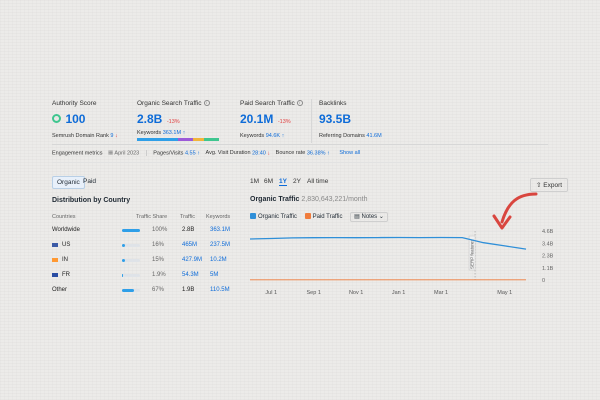 This screenshot has height=400, width=600. What do you see at coordinates (316, 153) in the screenshot?
I see `bounce-rate-value: 36.38%` at bounding box center [316, 153].